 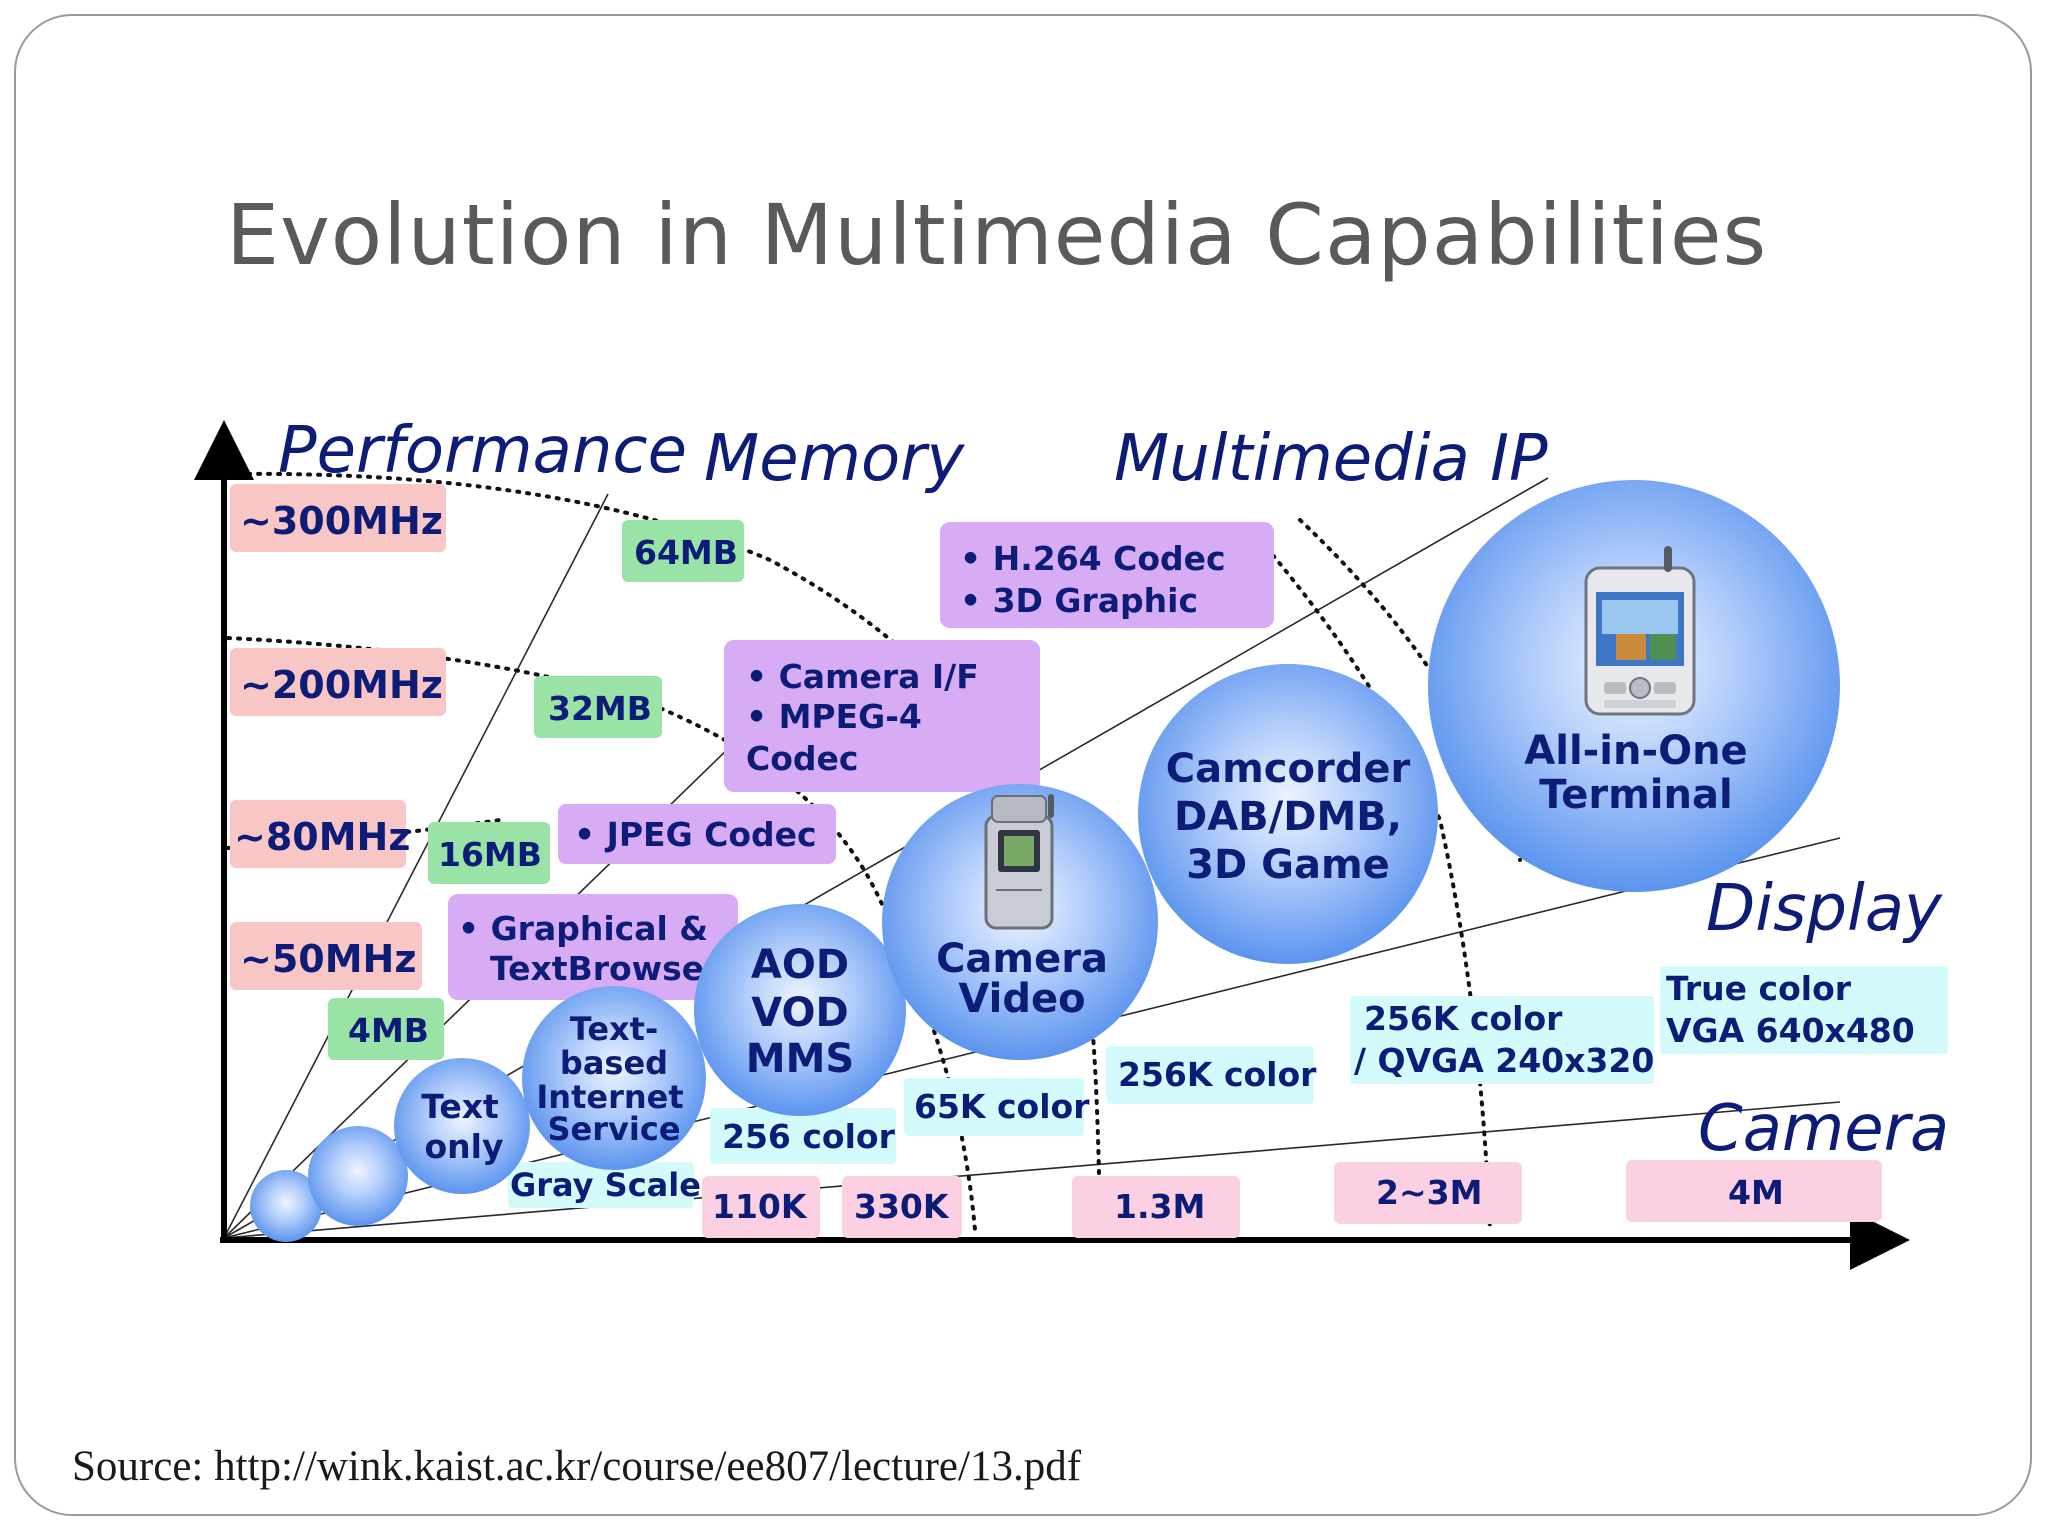 I want to click on stage-camera-video-line1: Camera, so click(x=1022, y=959).